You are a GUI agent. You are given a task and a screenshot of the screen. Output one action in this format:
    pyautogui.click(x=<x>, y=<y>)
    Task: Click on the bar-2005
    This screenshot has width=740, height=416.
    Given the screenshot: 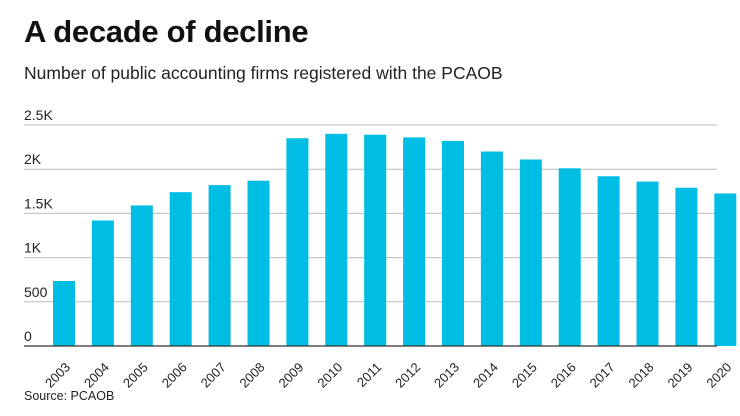 What is the action you would take?
    pyautogui.click(x=141, y=275)
    